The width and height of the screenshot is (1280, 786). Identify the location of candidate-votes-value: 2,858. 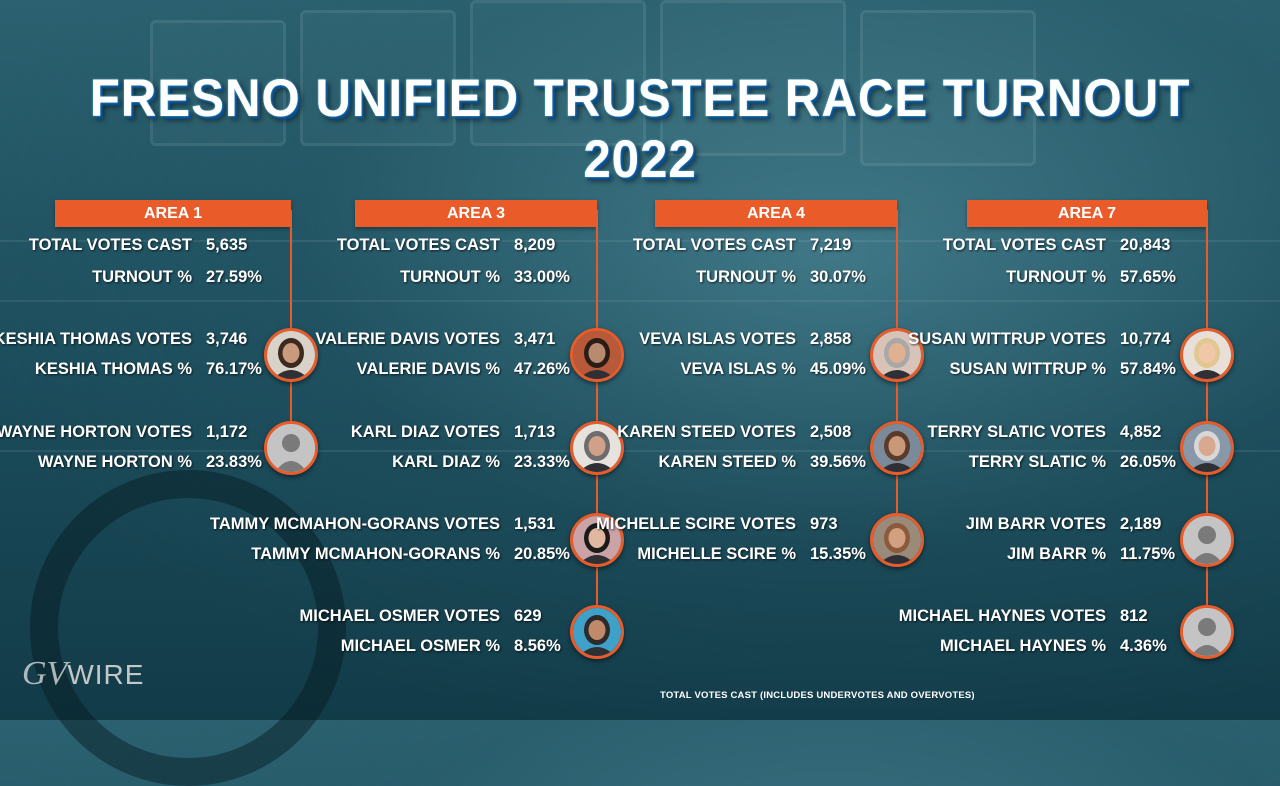
(831, 339).